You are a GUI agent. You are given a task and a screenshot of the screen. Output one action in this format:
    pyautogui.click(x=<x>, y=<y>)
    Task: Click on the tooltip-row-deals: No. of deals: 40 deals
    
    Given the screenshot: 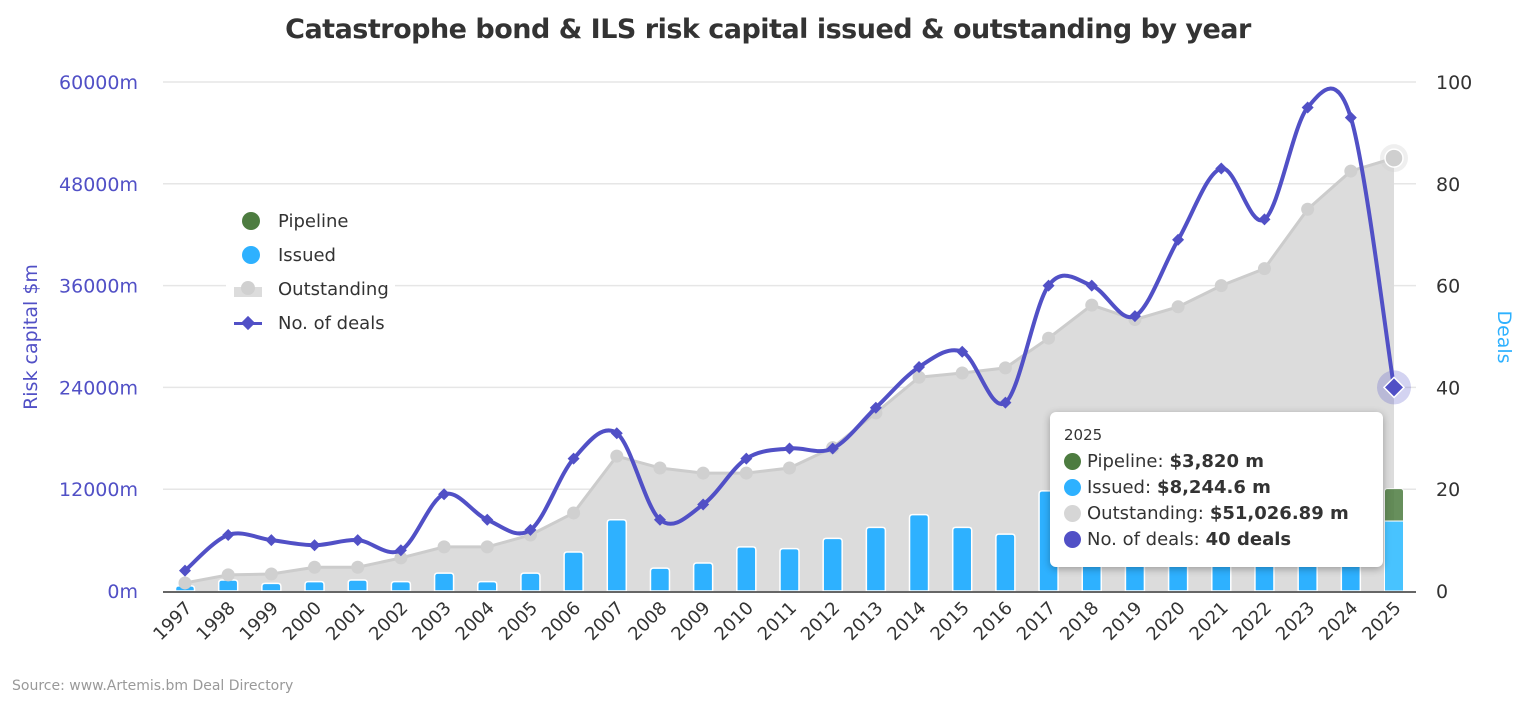 What is the action you would take?
    pyautogui.click(x=1216, y=539)
    